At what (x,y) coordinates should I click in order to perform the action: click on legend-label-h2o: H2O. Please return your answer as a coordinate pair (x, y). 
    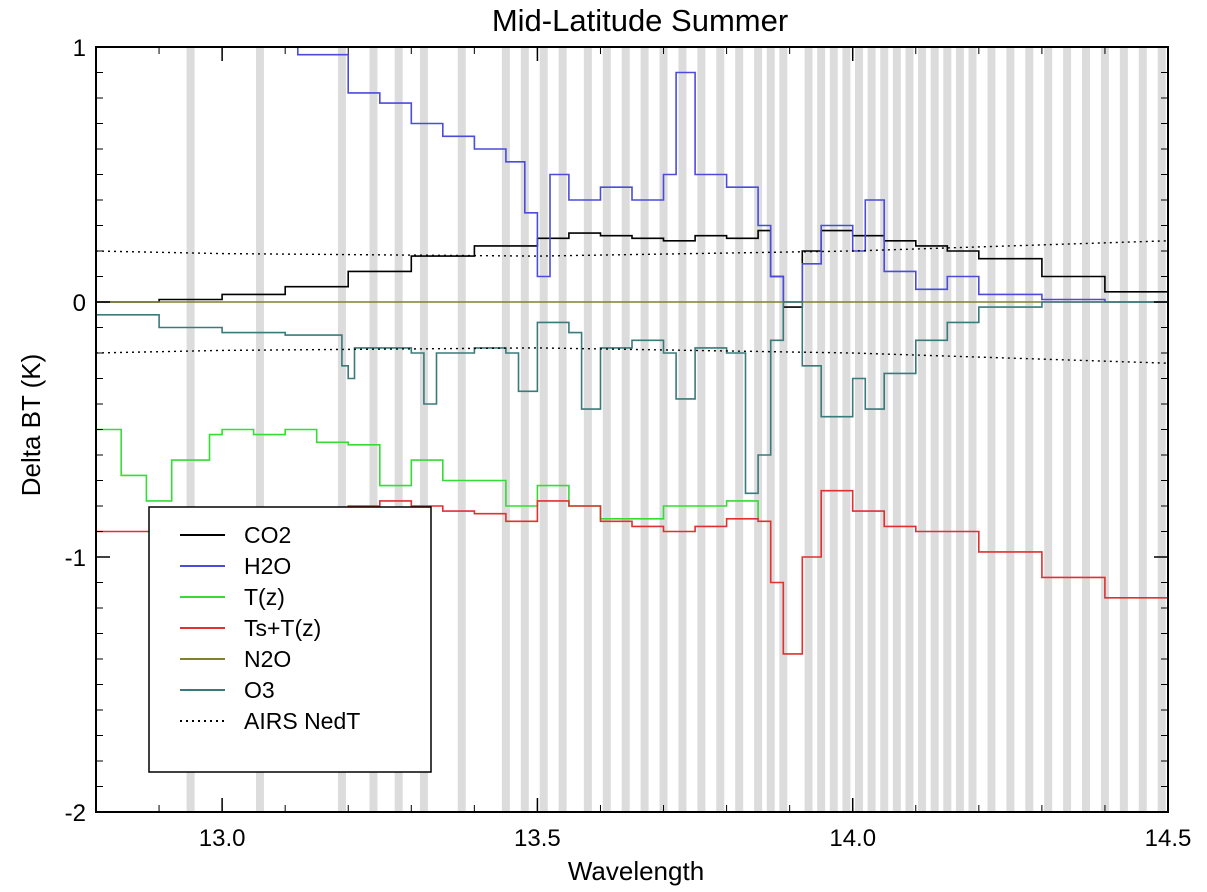
    Looking at the image, I should click on (267, 566).